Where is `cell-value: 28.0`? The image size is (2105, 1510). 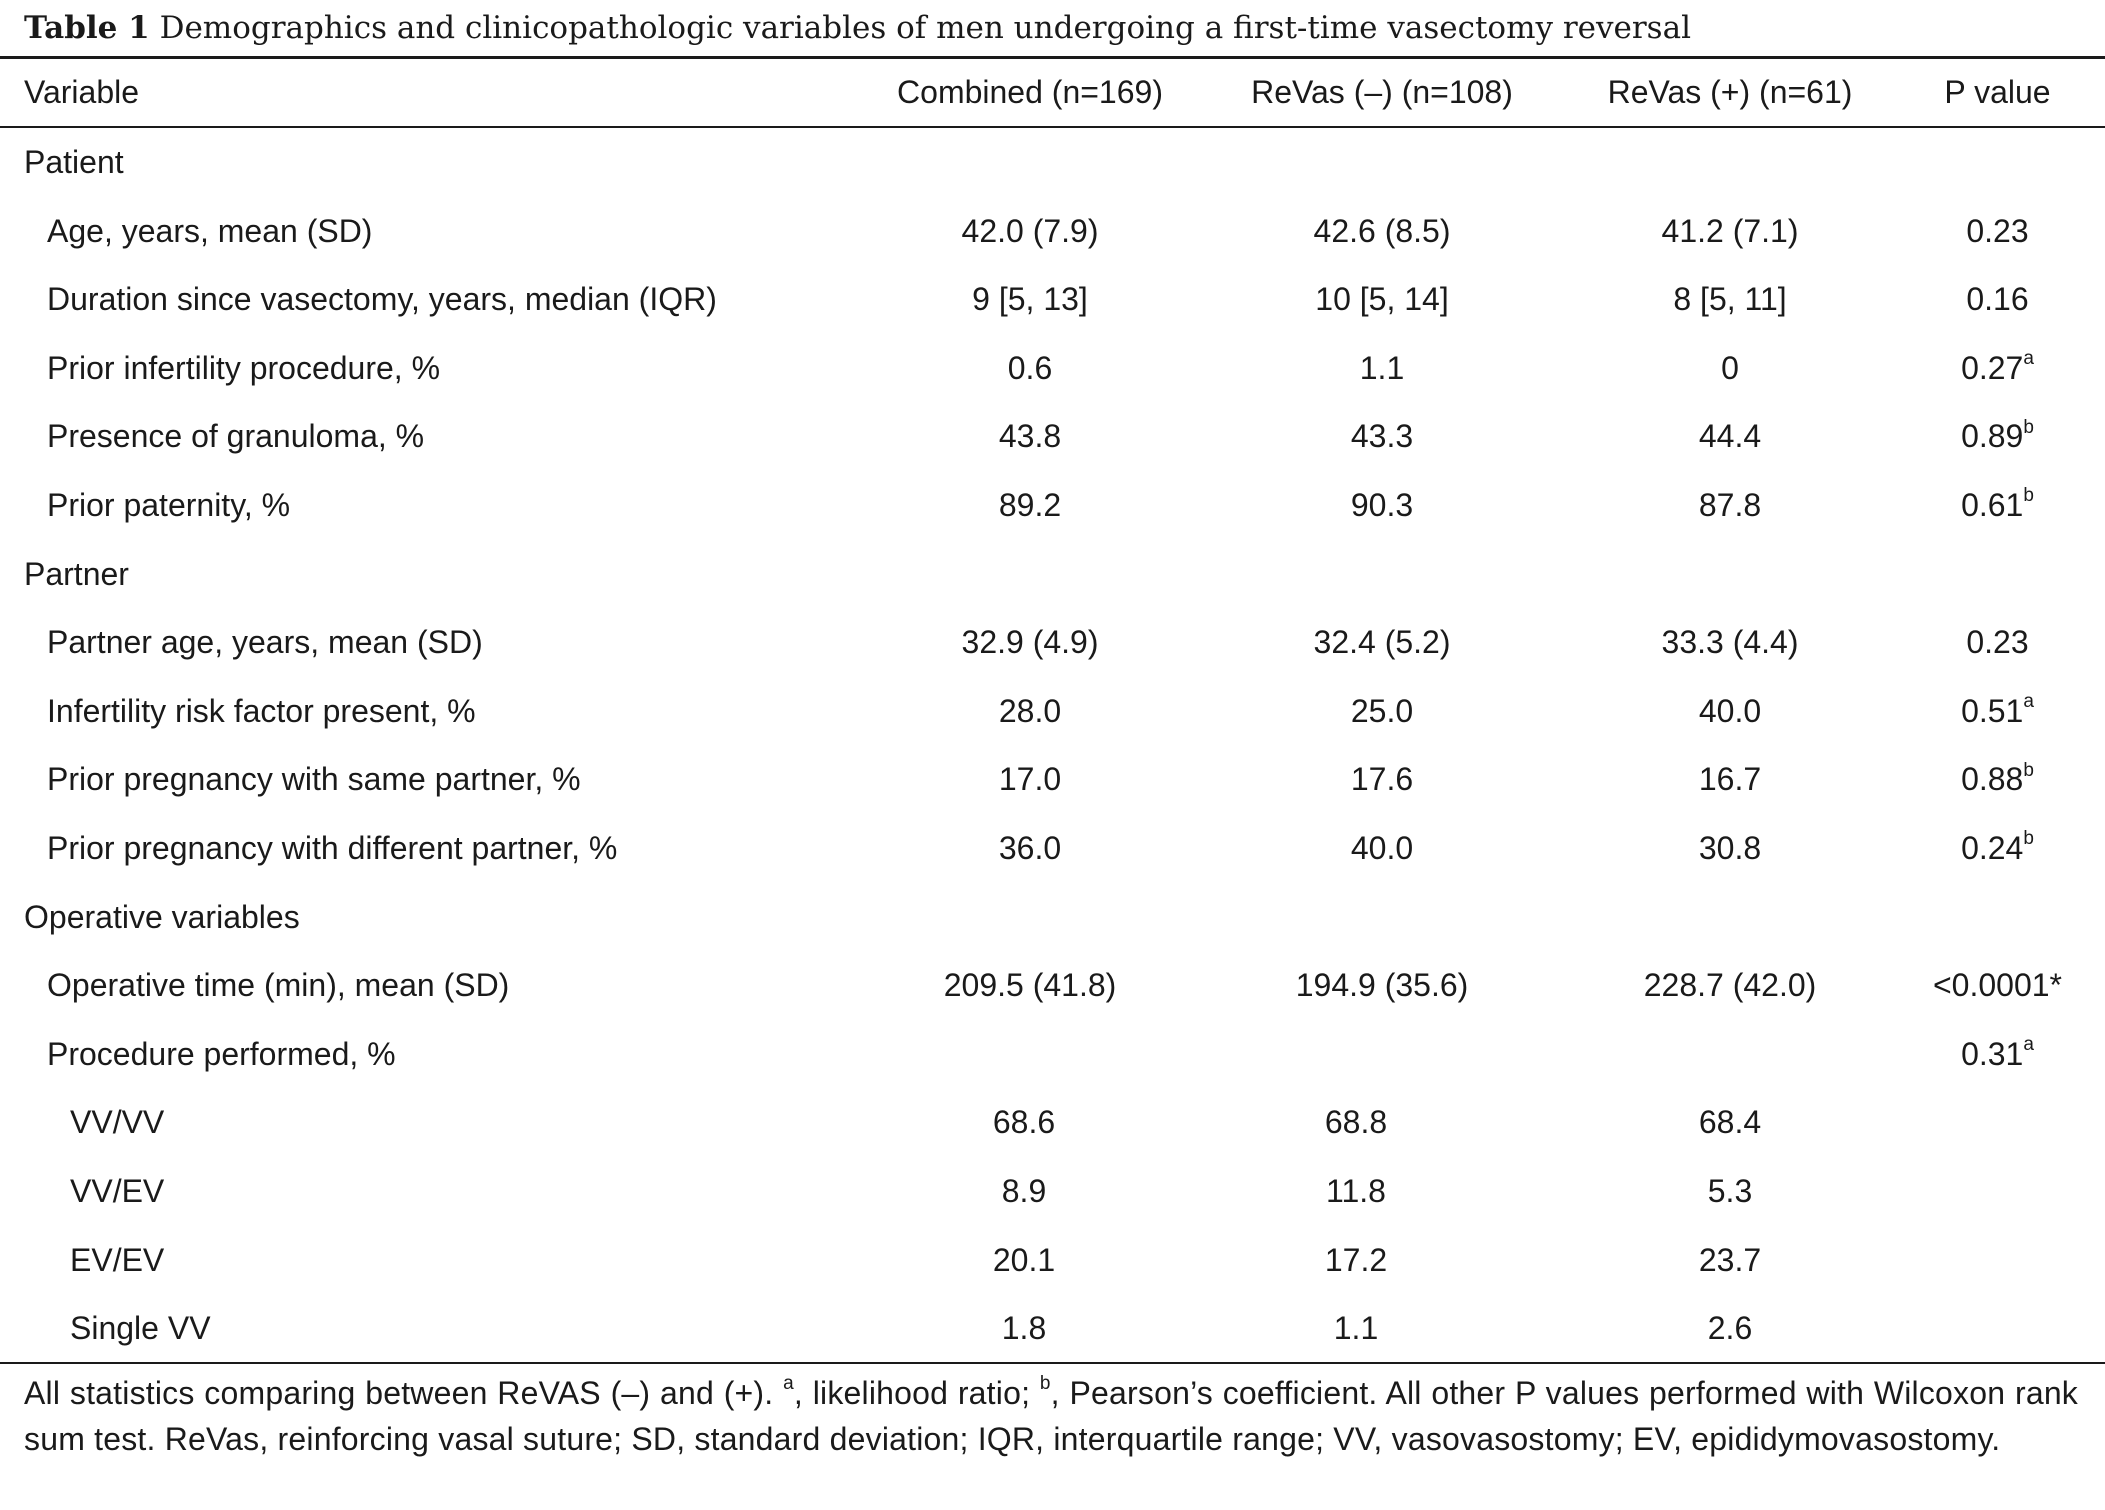 cell-value: 28.0 is located at coordinates (1030, 710).